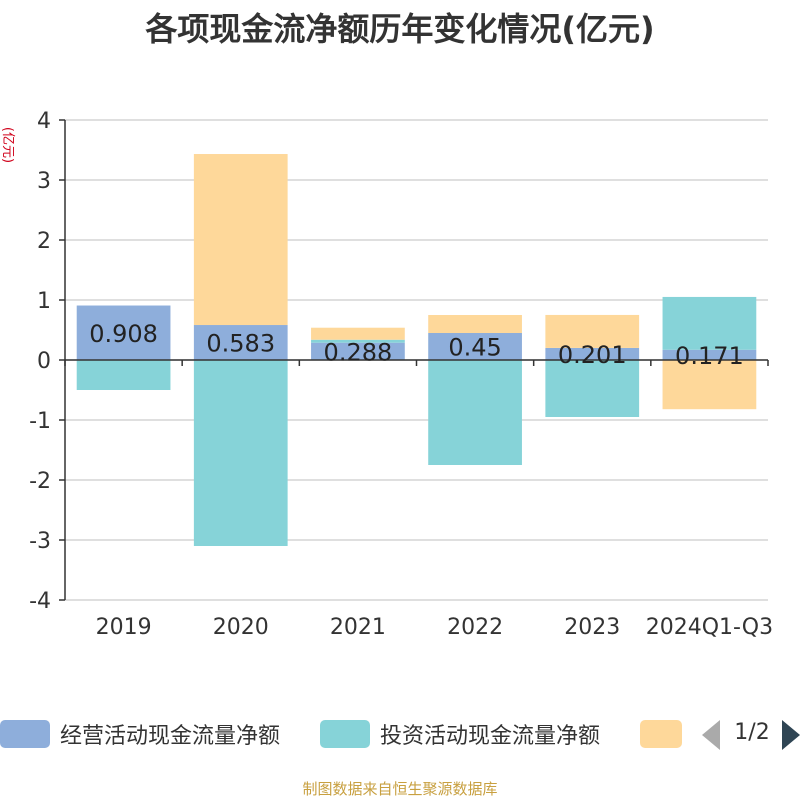  What do you see at coordinates (44, 301) in the screenshot?
I see `y-tick-label: 1` at bounding box center [44, 301].